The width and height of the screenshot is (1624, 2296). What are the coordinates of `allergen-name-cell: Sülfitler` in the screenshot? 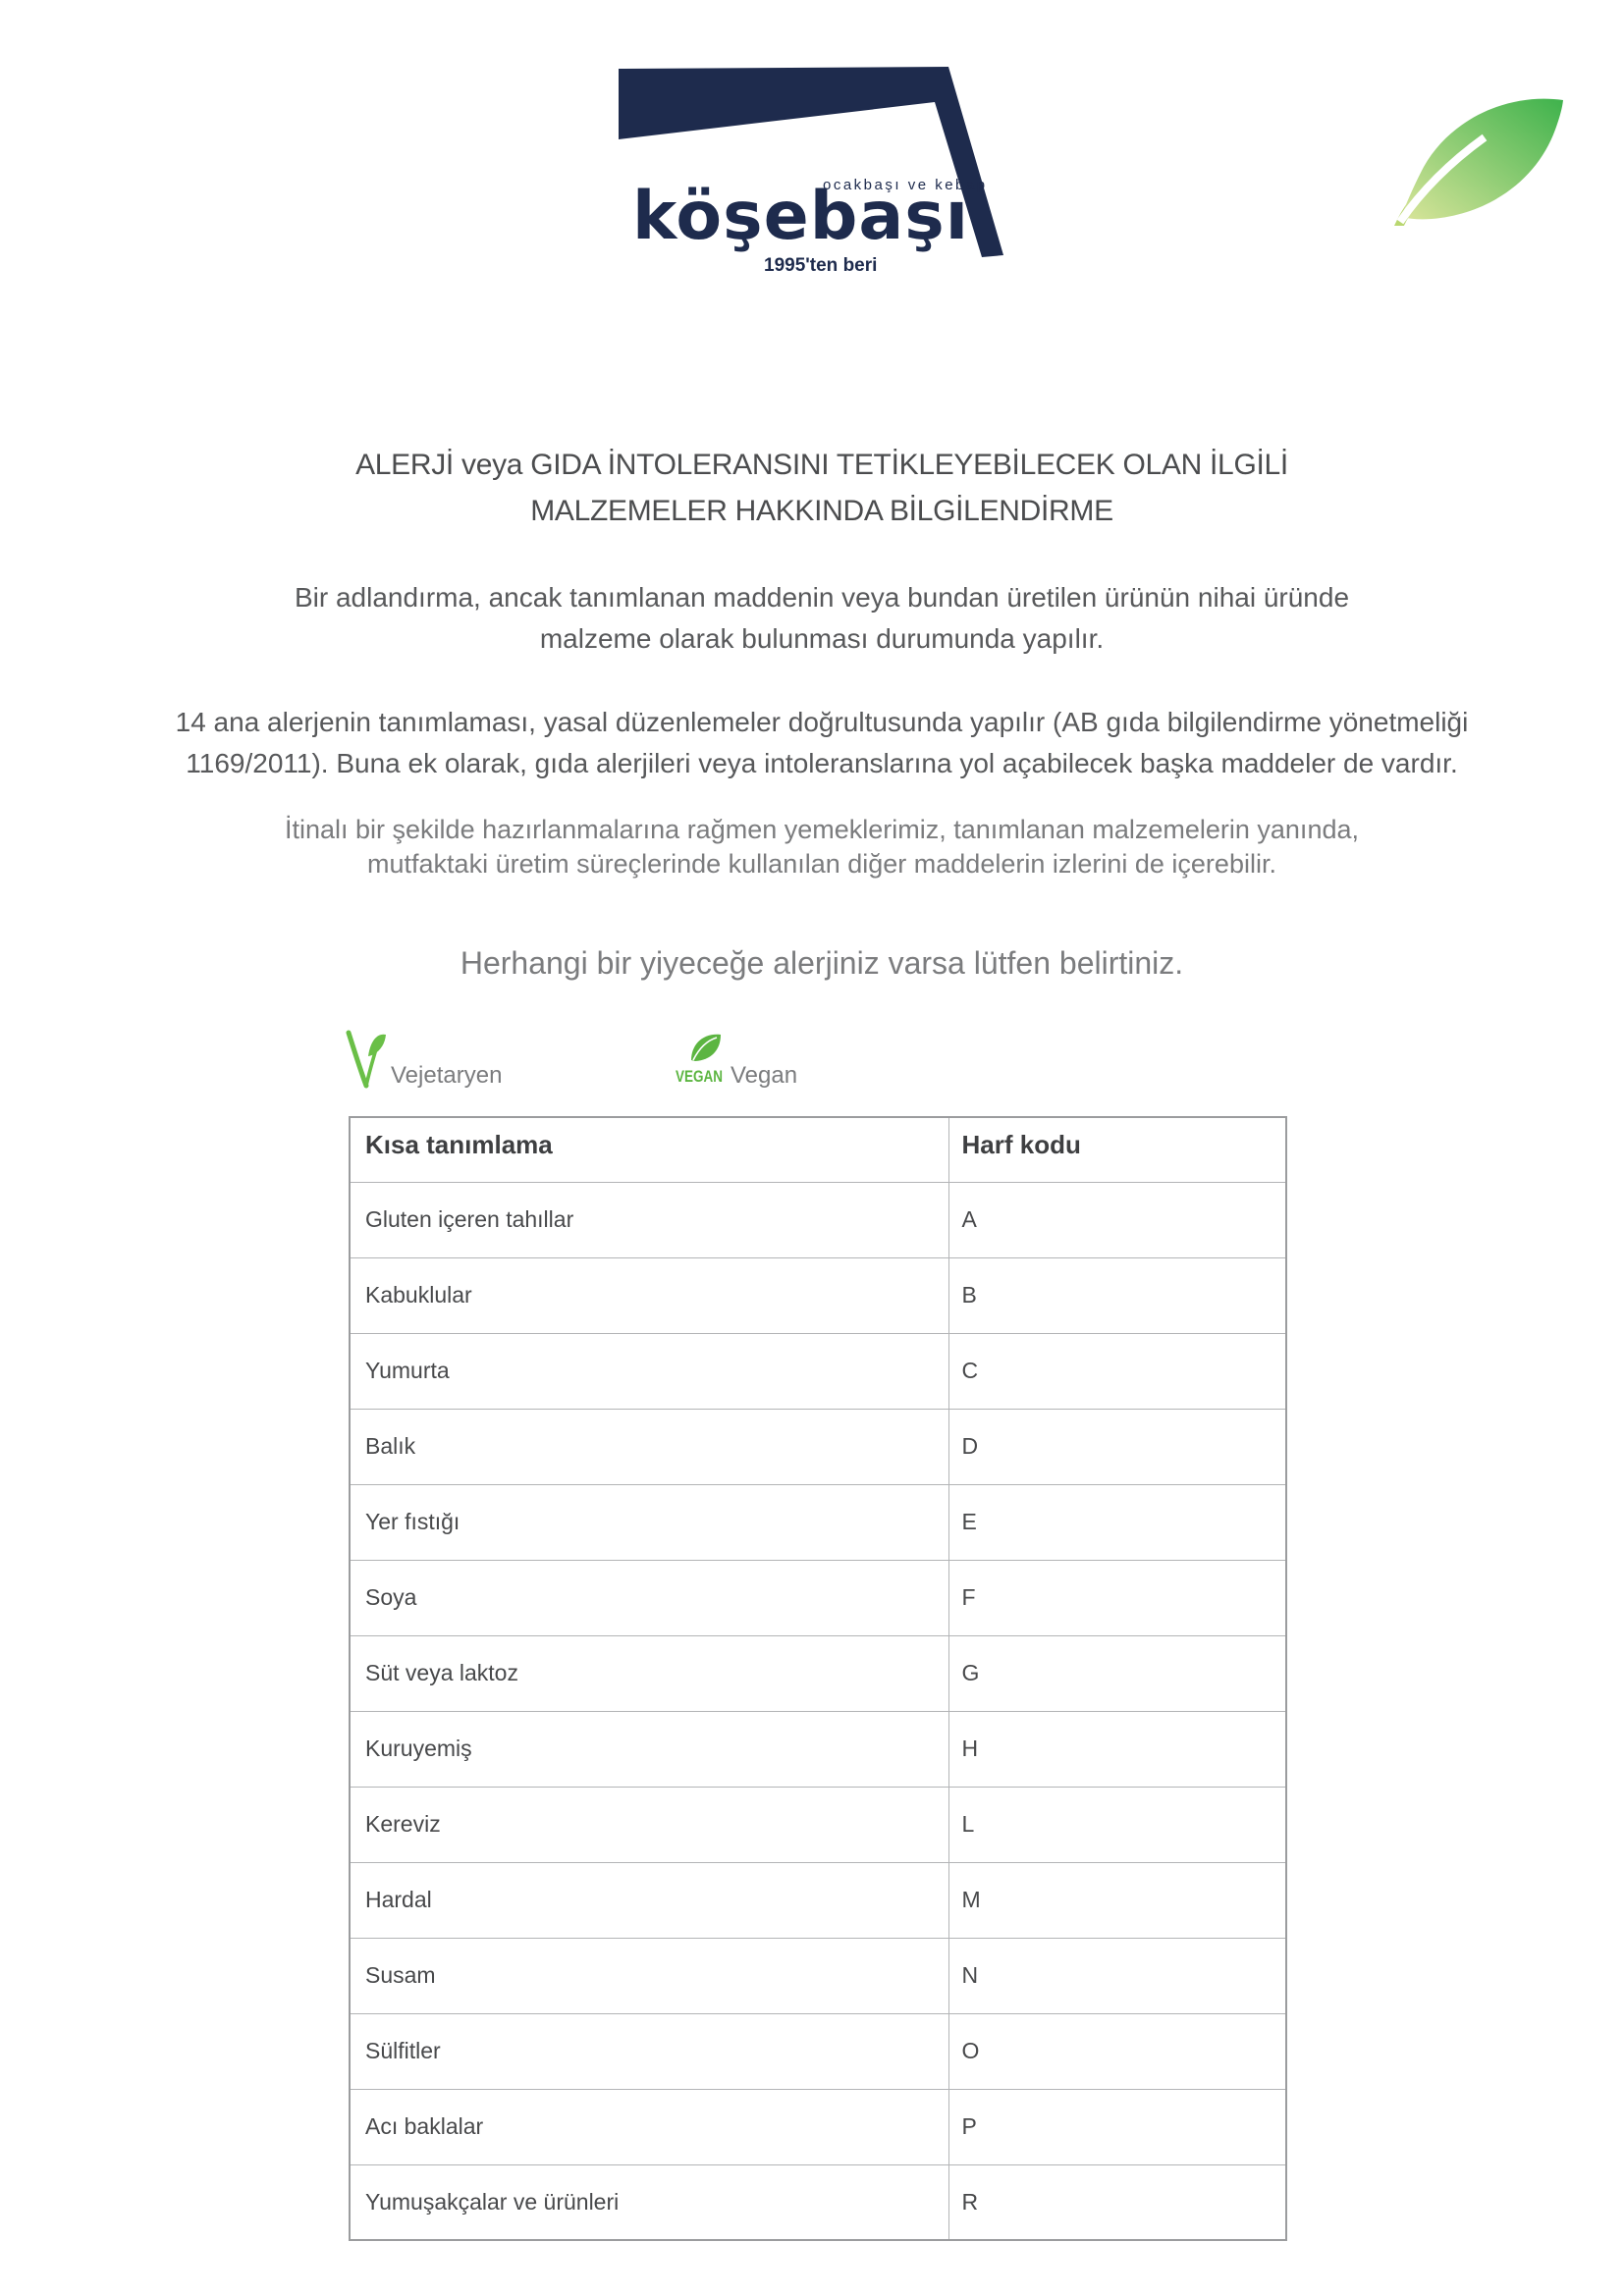 It's located at (649, 2051).